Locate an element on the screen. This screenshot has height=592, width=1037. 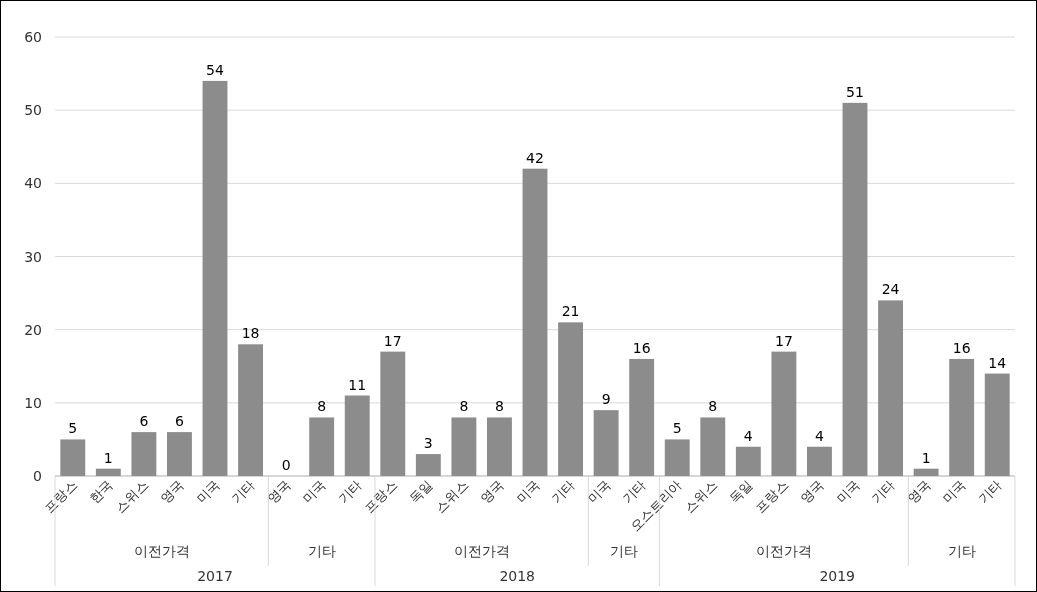
y-tick-label: 40 is located at coordinates (33, 183).